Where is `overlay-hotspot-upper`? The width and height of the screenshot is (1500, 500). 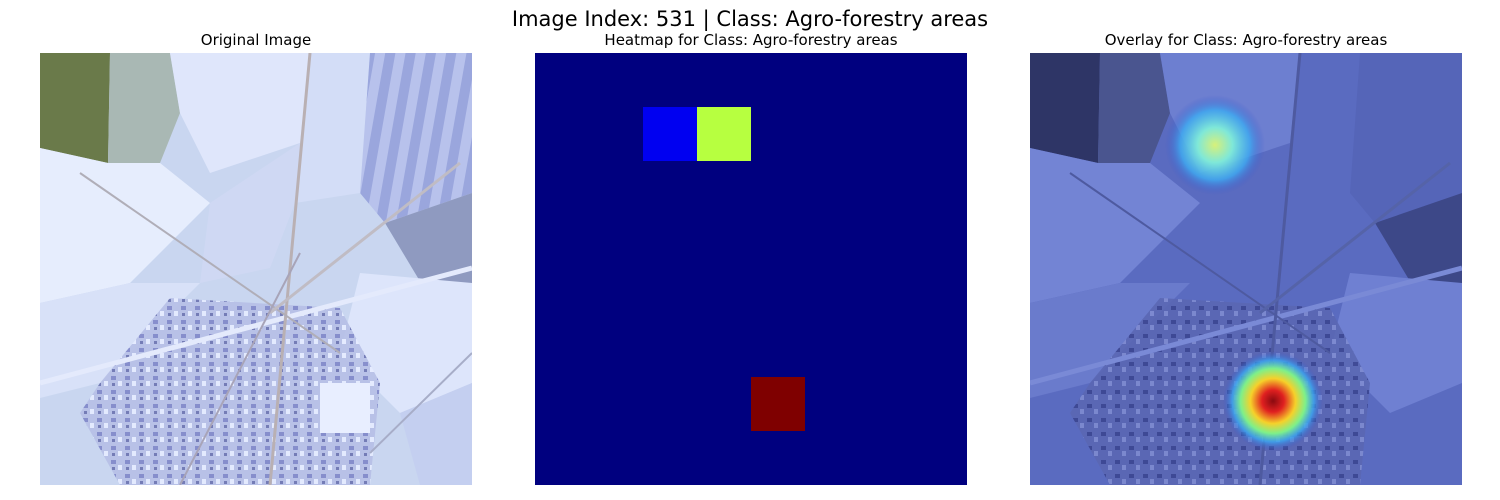 overlay-hotspot-upper is located at coordinates (1215, 145).